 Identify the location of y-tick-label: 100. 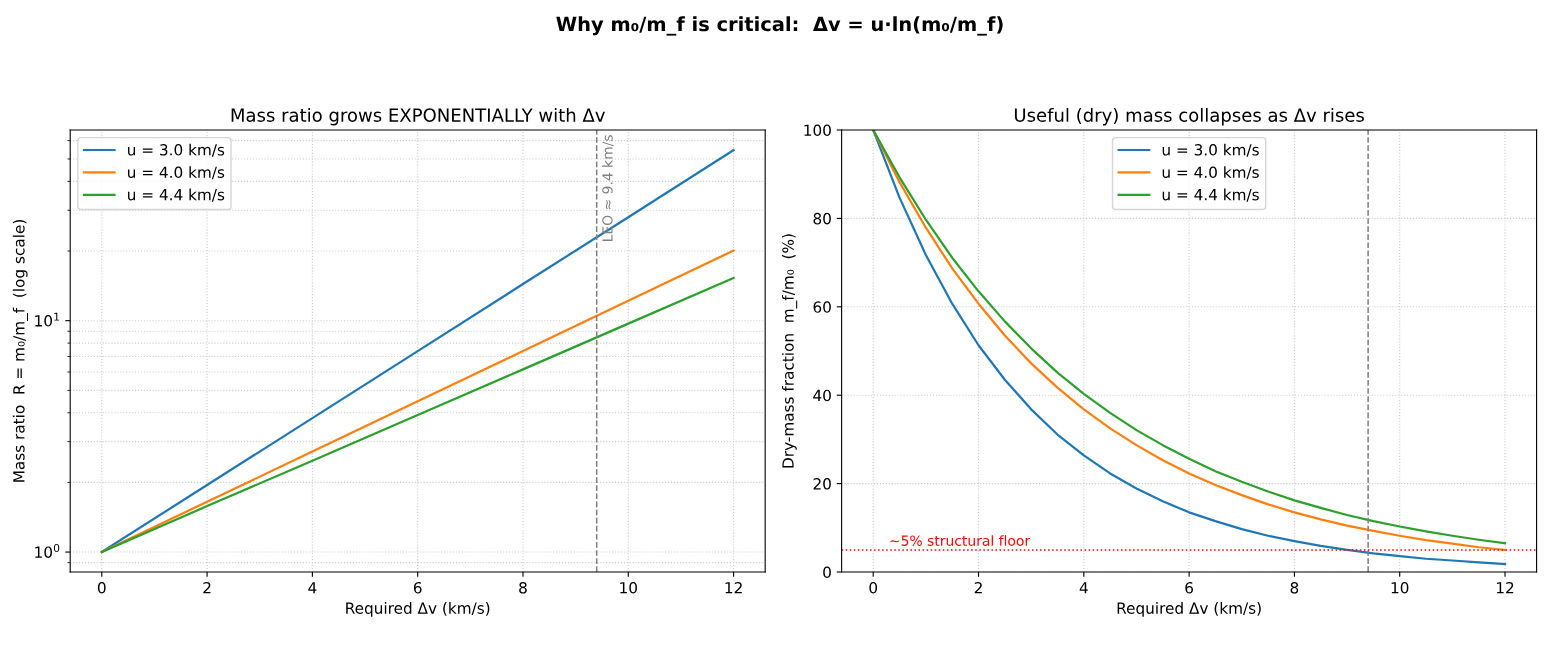
(817, 130).